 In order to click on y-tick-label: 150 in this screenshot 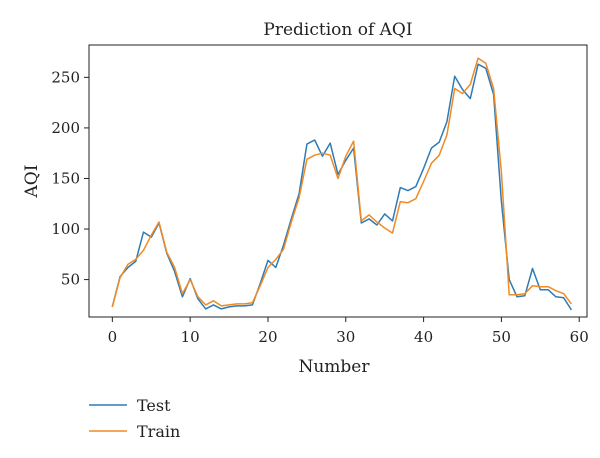, I will do `click(65, 178)`.